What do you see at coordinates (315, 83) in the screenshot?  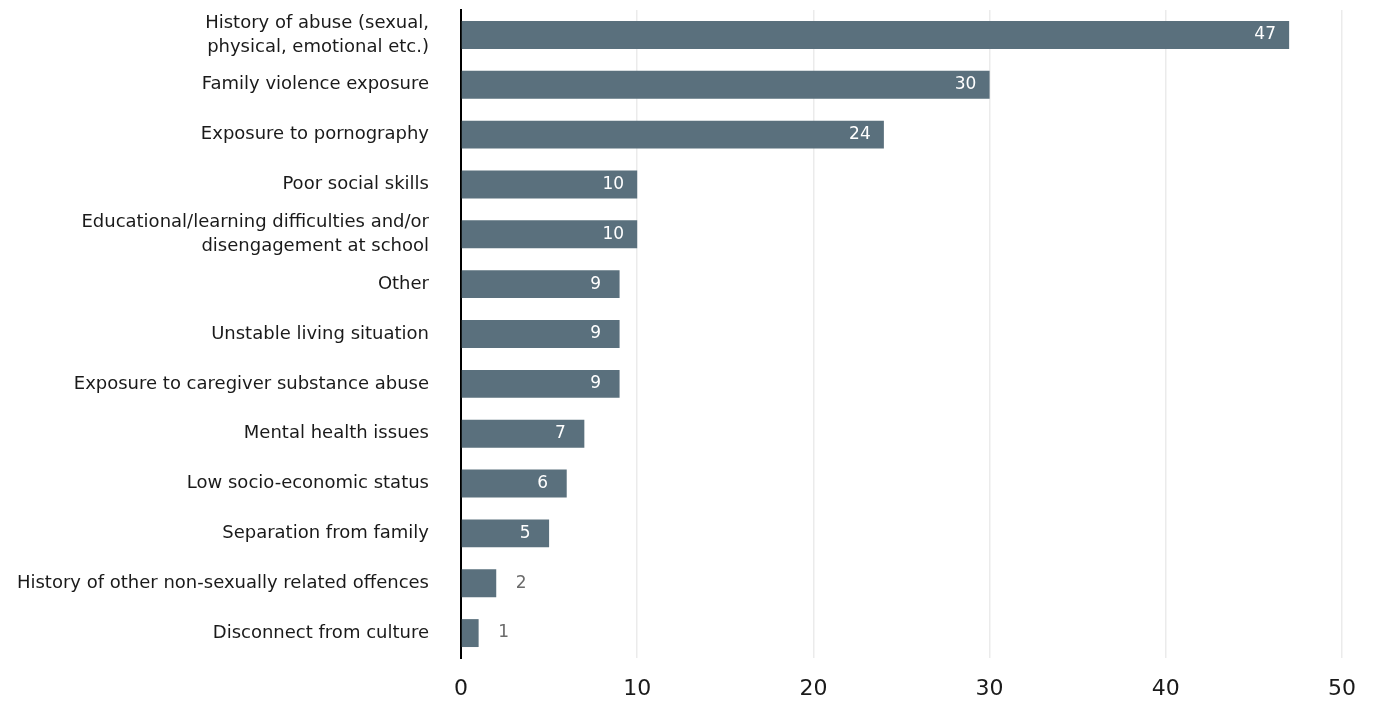 I see `y-tick-label: Family violence exposure` at bounding box center [315, 83].